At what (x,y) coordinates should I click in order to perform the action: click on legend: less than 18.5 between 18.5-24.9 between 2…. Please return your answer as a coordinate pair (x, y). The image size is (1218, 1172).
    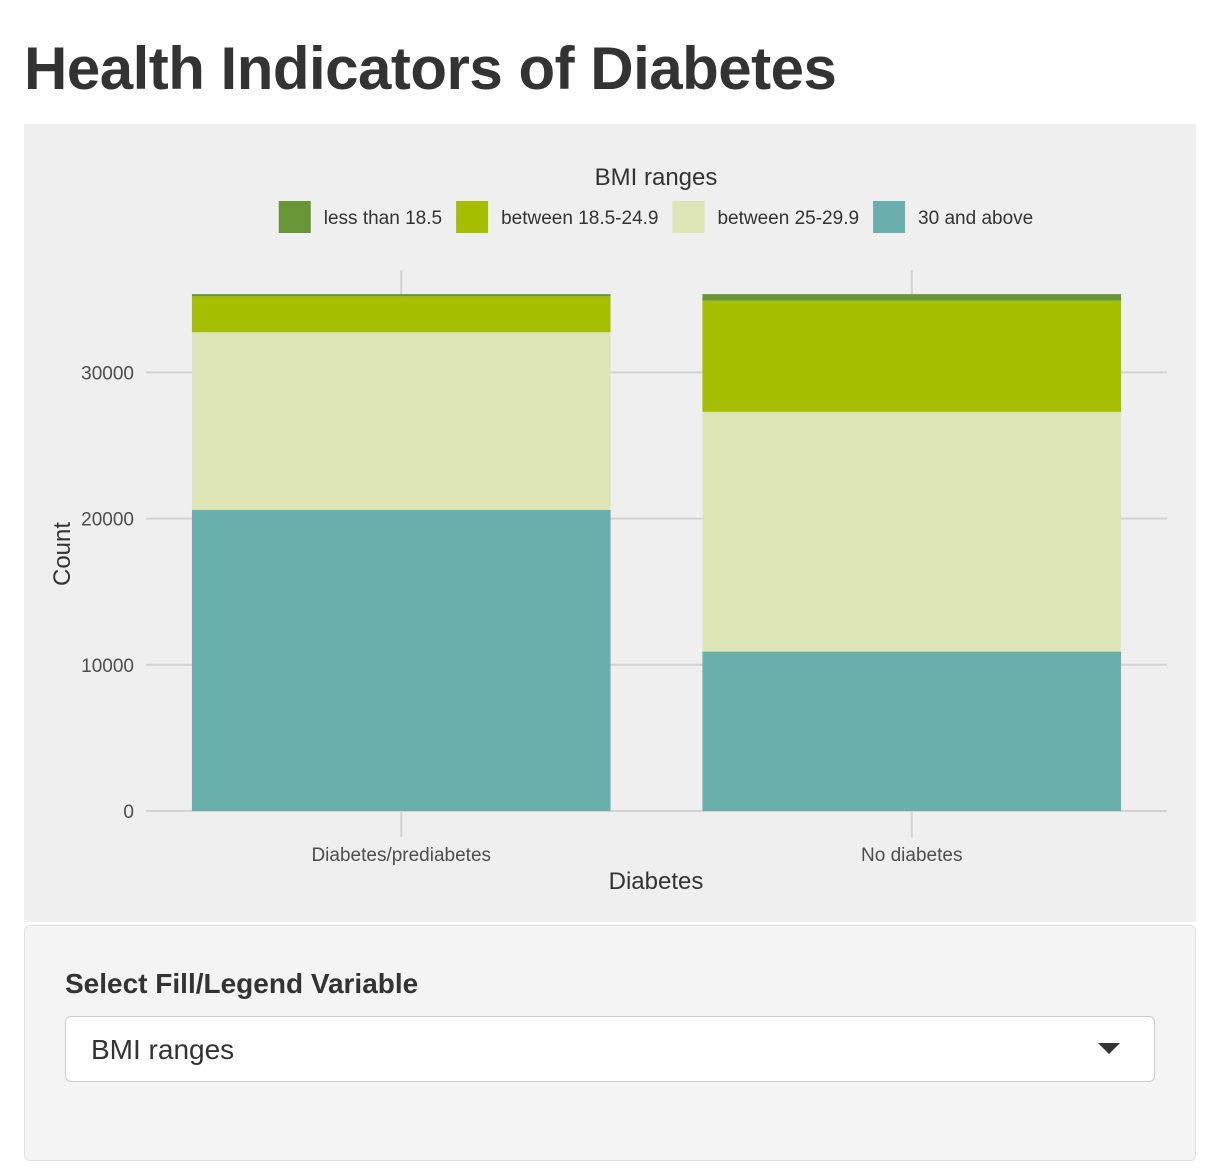
    Looking at the image, I should click on (655, 217).